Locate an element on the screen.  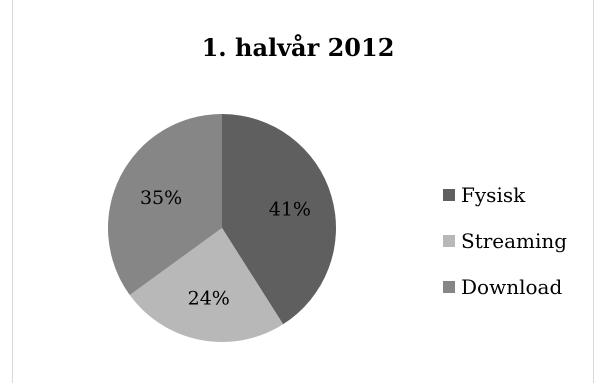
legend-item-download: Download is located at coordinates (505, 287).